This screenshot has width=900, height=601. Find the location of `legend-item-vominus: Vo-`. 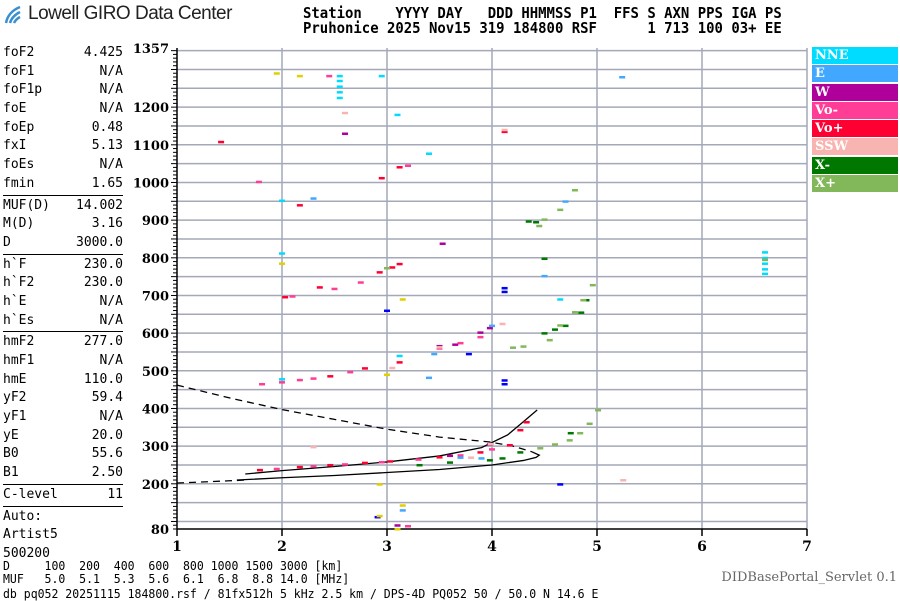

legend-item-vominus: Vo- is located at coordinates (855, 110).